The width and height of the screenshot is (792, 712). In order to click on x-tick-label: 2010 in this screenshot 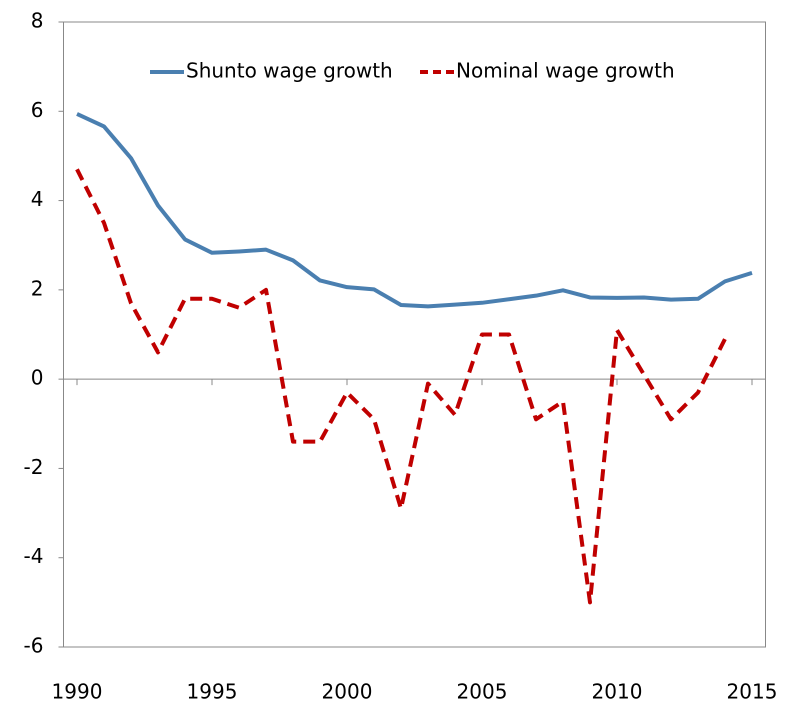, I will do `click(617, 692)`.